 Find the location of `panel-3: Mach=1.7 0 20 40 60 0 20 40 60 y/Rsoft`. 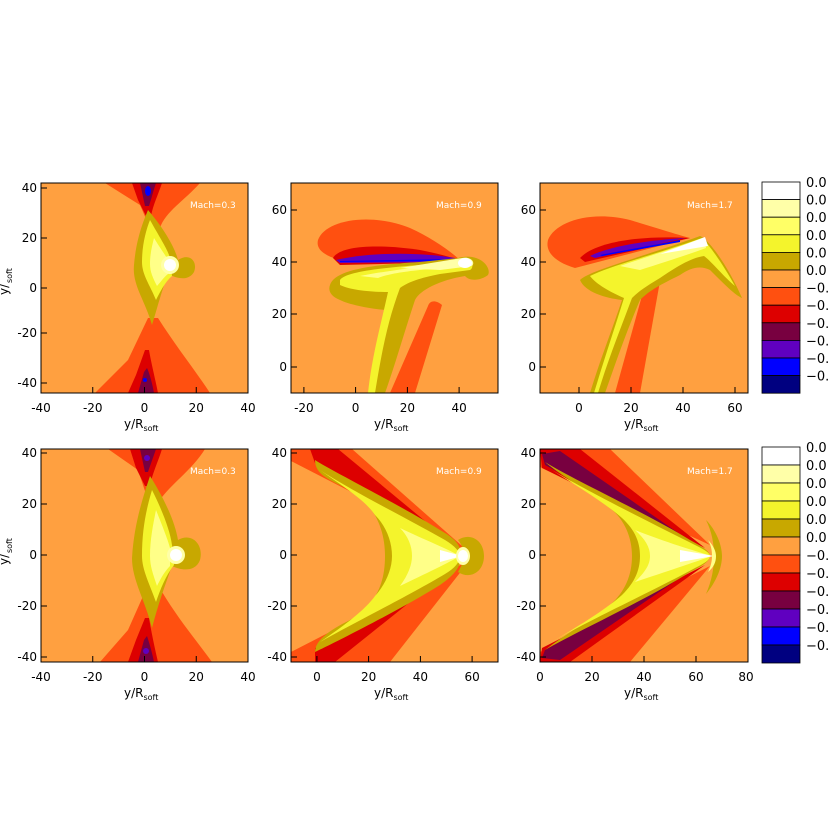

panel-3: Mach=1.7 0 20 40 60 0 20 40 60 y/Rsoft is located at coordinates (635, 307).